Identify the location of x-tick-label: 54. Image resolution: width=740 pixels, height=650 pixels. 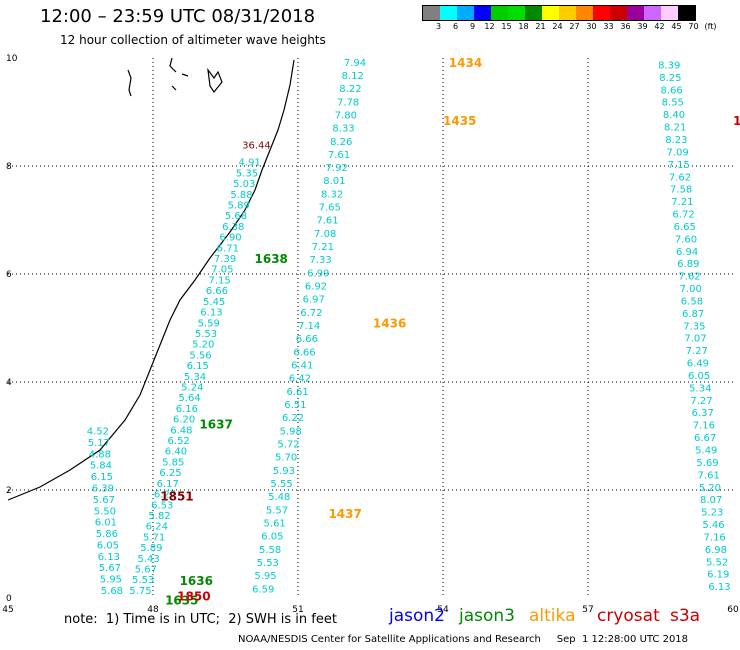
(443, 610).